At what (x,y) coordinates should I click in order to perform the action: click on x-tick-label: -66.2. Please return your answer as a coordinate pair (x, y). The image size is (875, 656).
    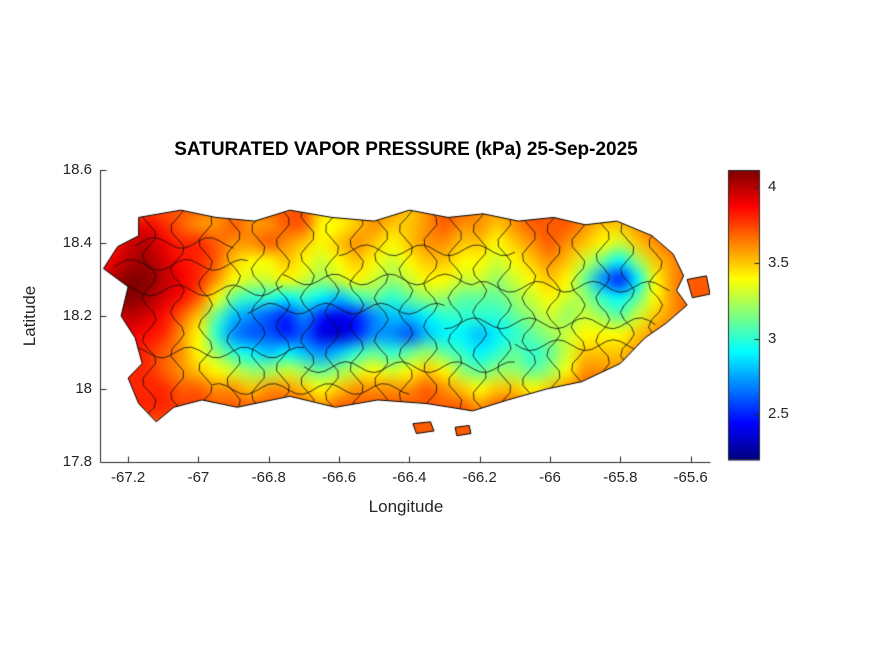
    Looking at the image, I should click on (479, 477).